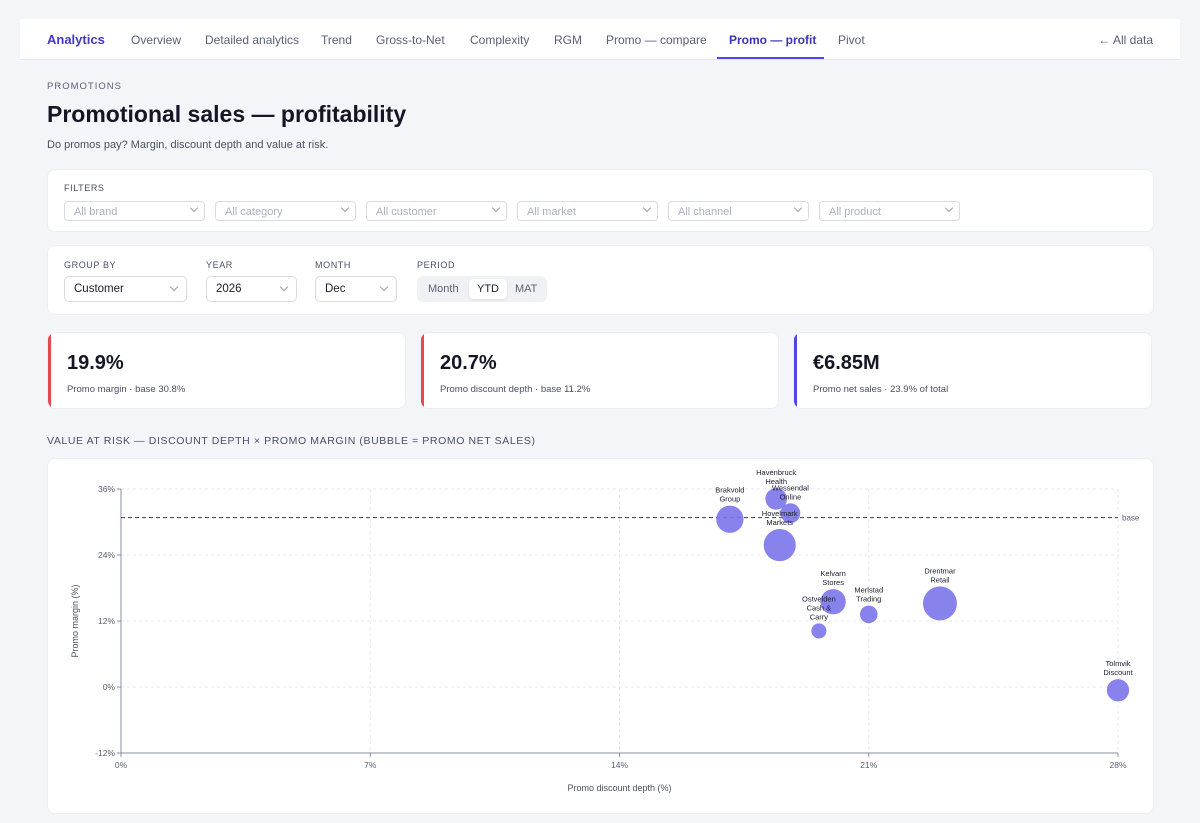 The image size is (1200, 823). What do you see at coordinates (219, 265) in the screenshot?
I see `year-label: YEAR` at bounding box center [219, 265].